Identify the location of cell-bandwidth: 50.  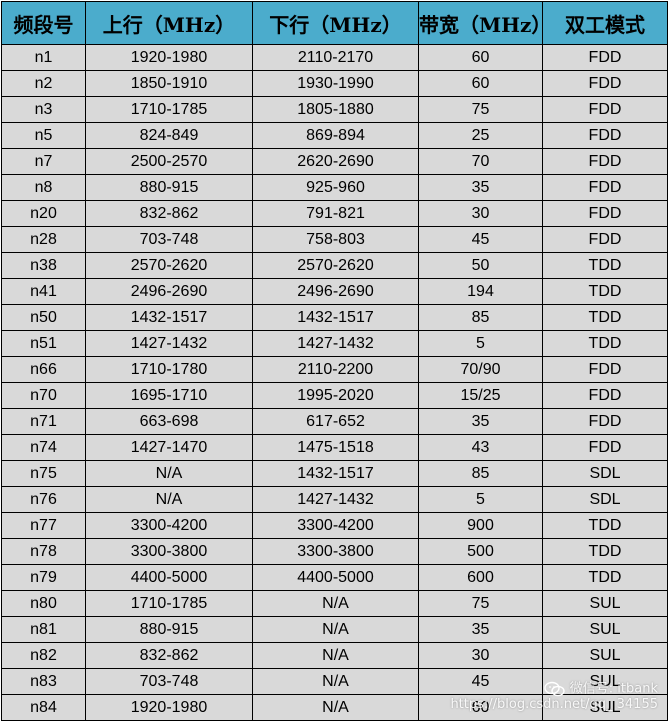
(480, 265).